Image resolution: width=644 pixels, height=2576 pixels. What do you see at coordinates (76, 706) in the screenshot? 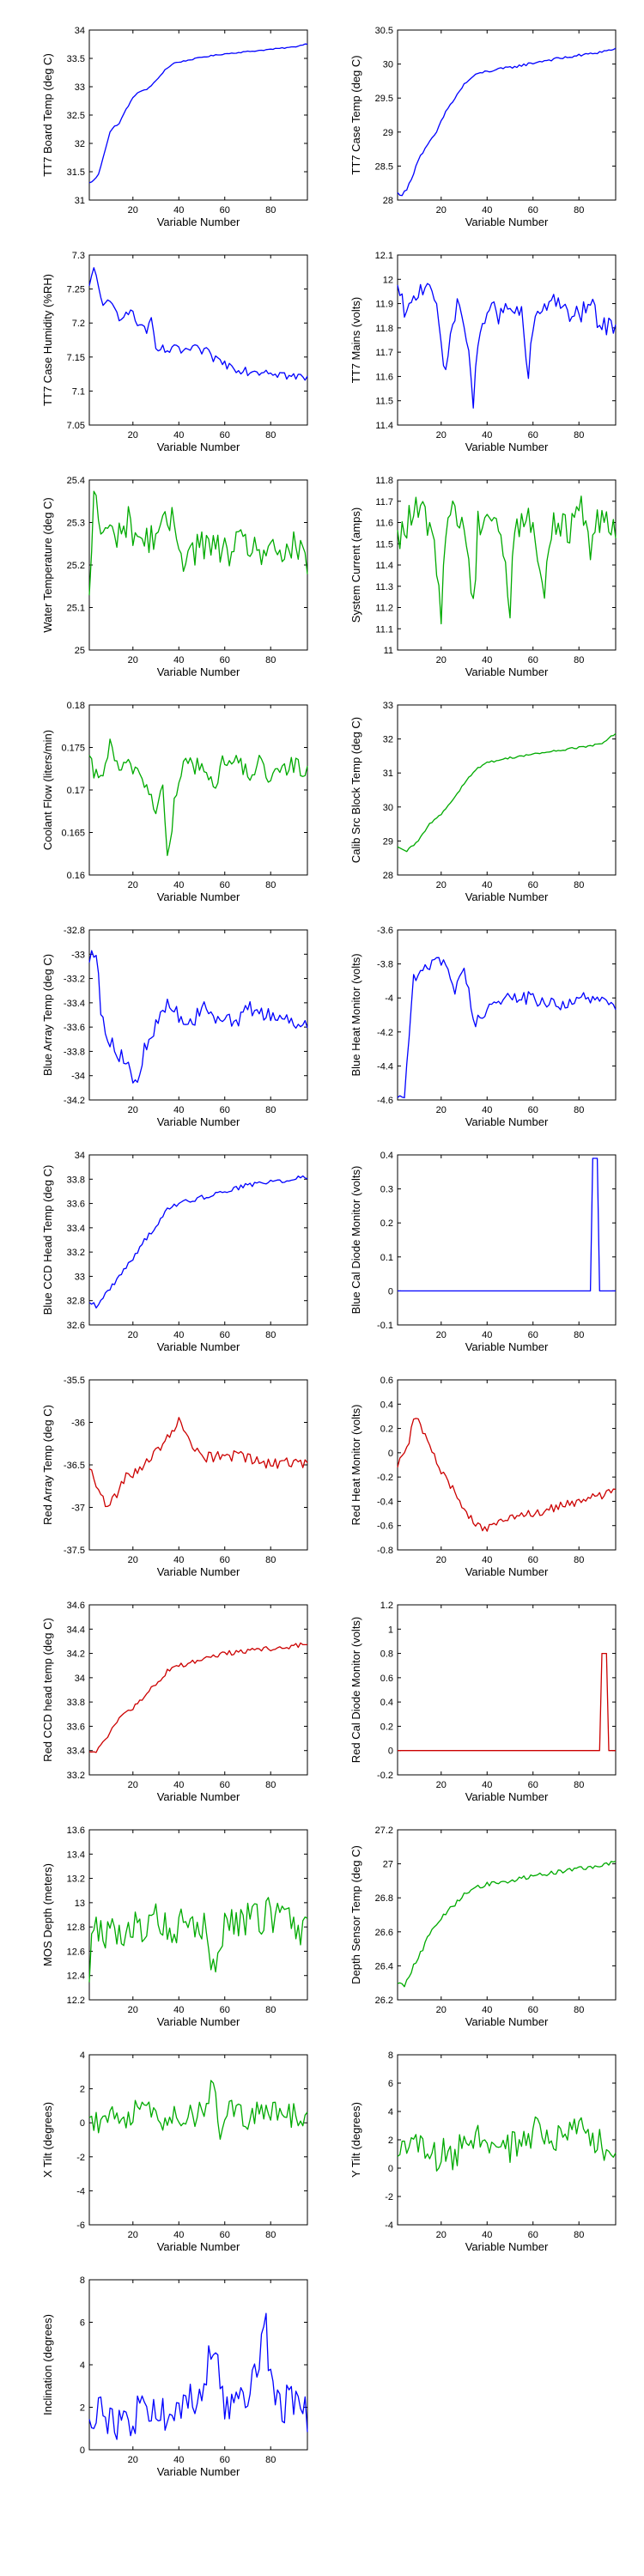
I see `y-tick-label: 0.18` at bounding box center [76, 706].